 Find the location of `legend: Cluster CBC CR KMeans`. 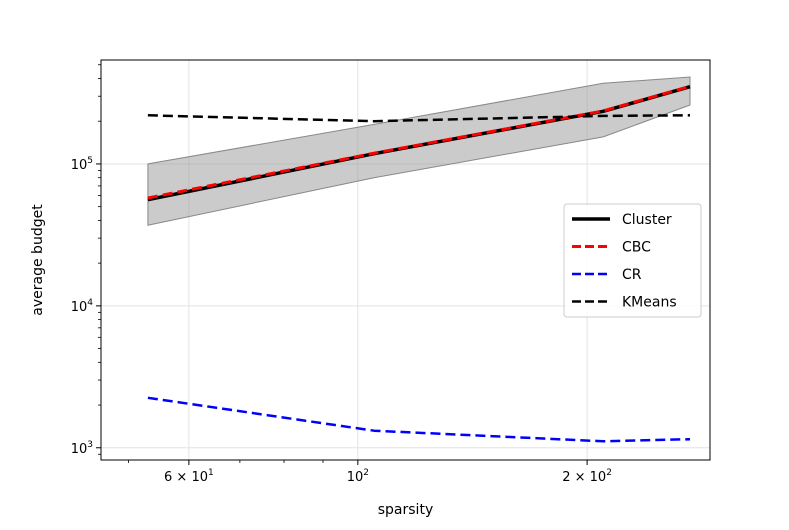

legend: Cluster CBC CR KMeans is located at coordinates (632, 260).